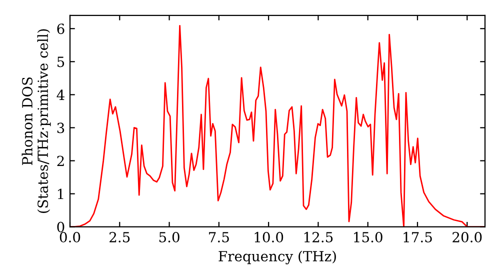 The height and width of the screenshot is (280, 500). Describe the element at coordinates (36, 121) in the screenshot. I see `y-axis-title: Phonon DOS (States/THz·primitive cell)` at that location.